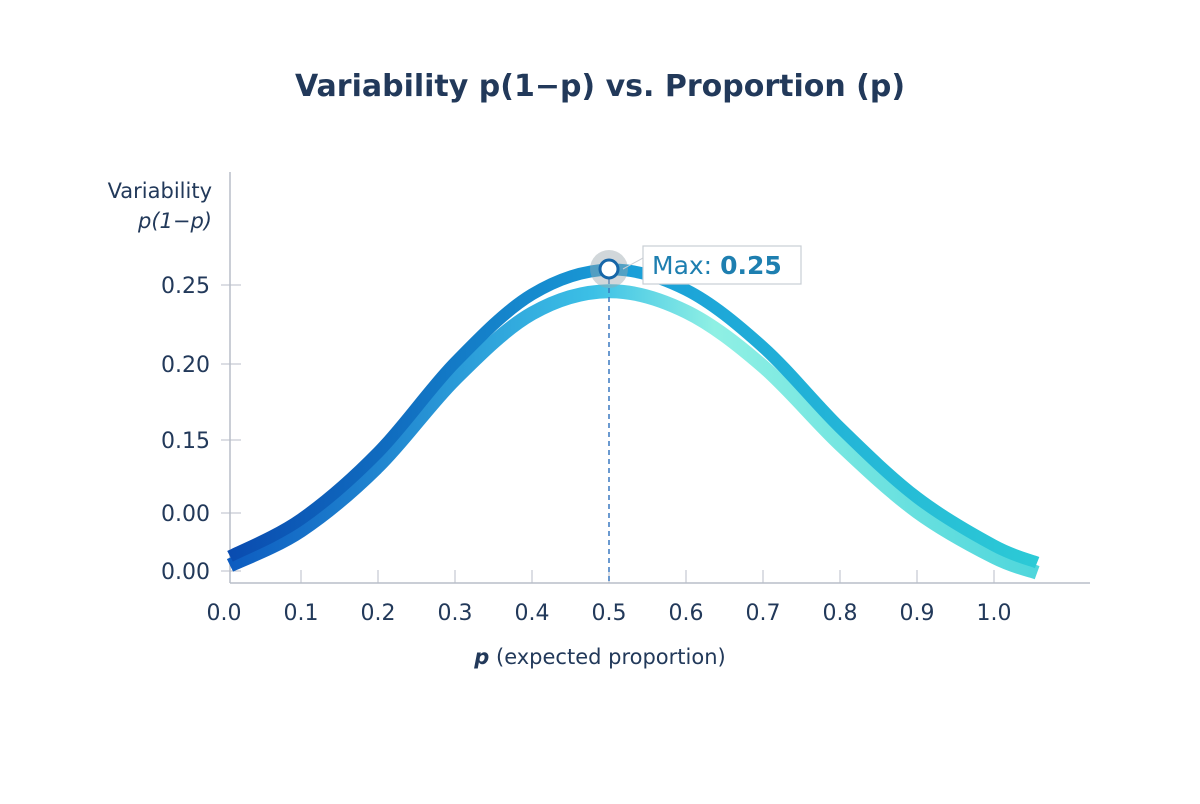  I want to click on chart-title: Variability p(1−p) vs. Proportion (p), so click(600, 86).